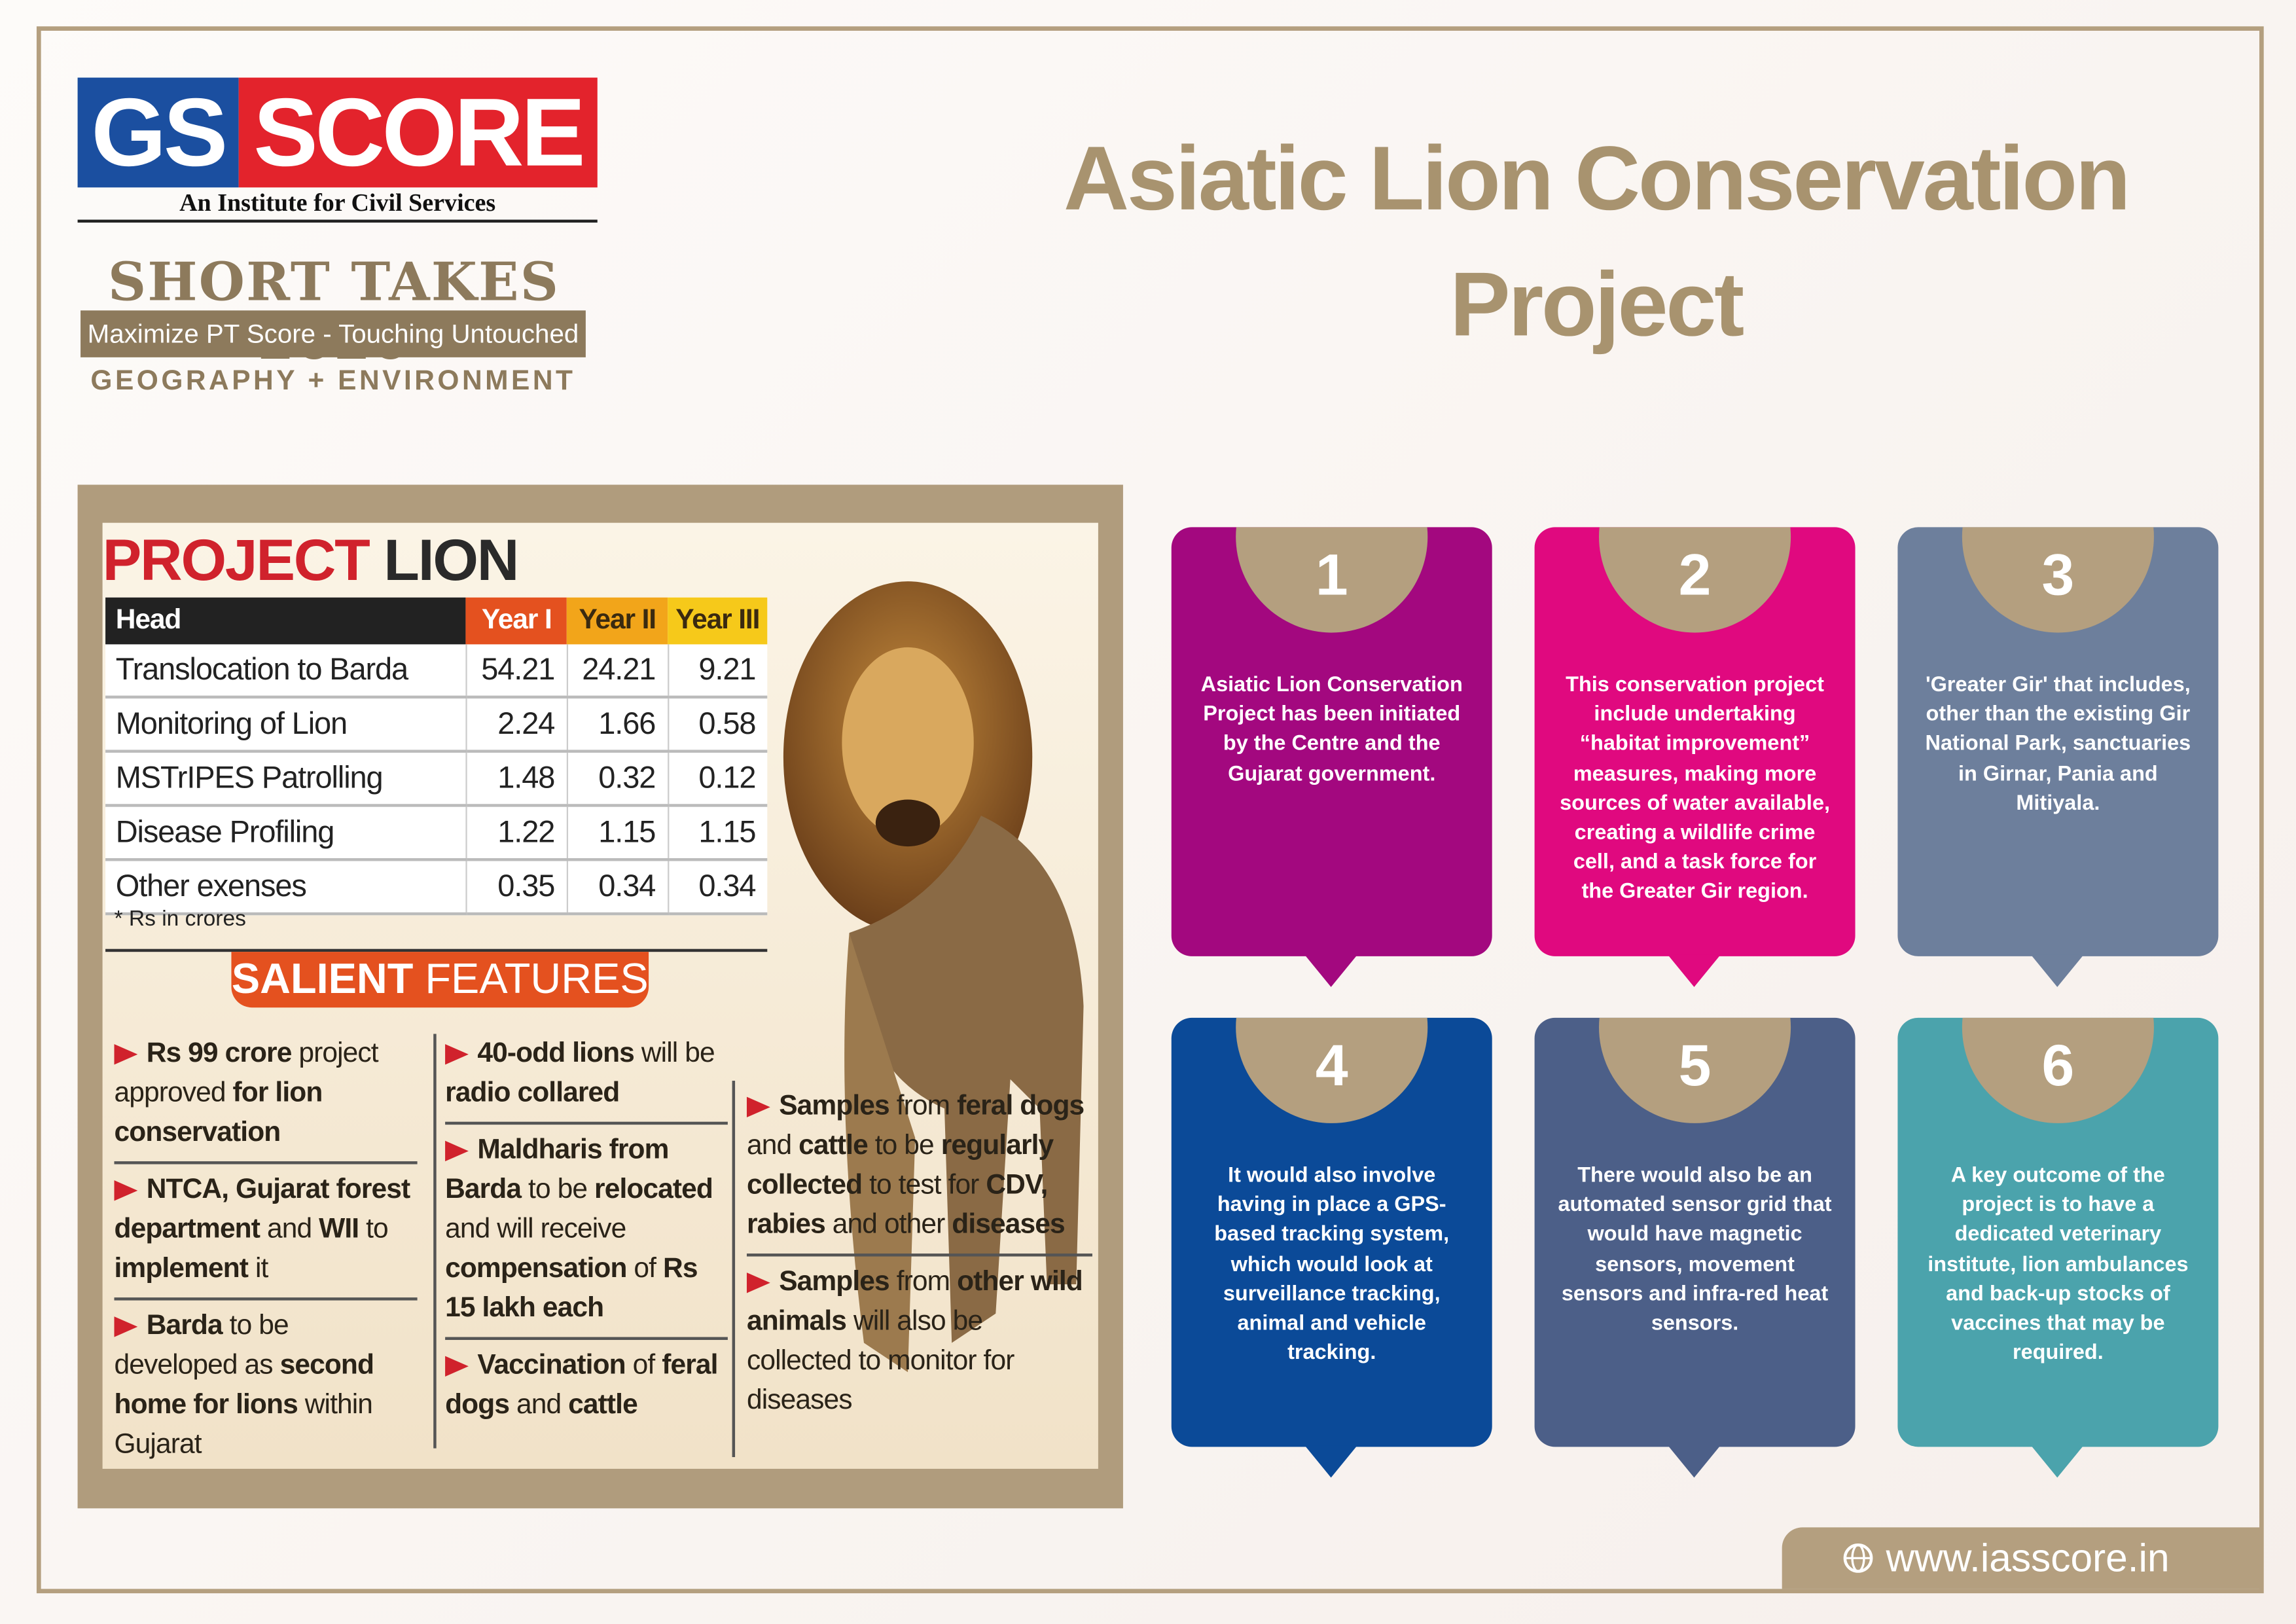  Describe the element at coordinates (243, 1425) in the screenshot. I see `feature-text: within Gujarat` at that location.